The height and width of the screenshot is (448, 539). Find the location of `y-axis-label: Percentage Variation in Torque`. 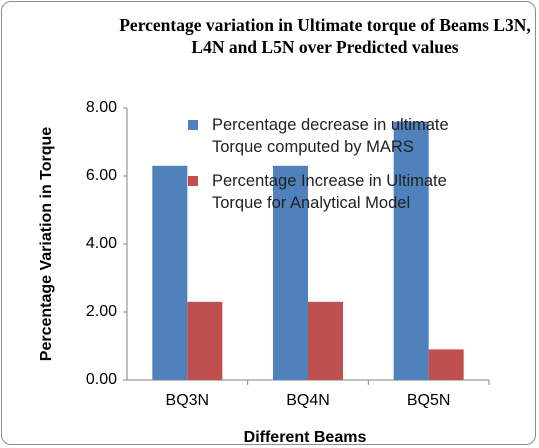

y-axis-label: Percentage Variation in Torque is located at coordinates (46, 244).